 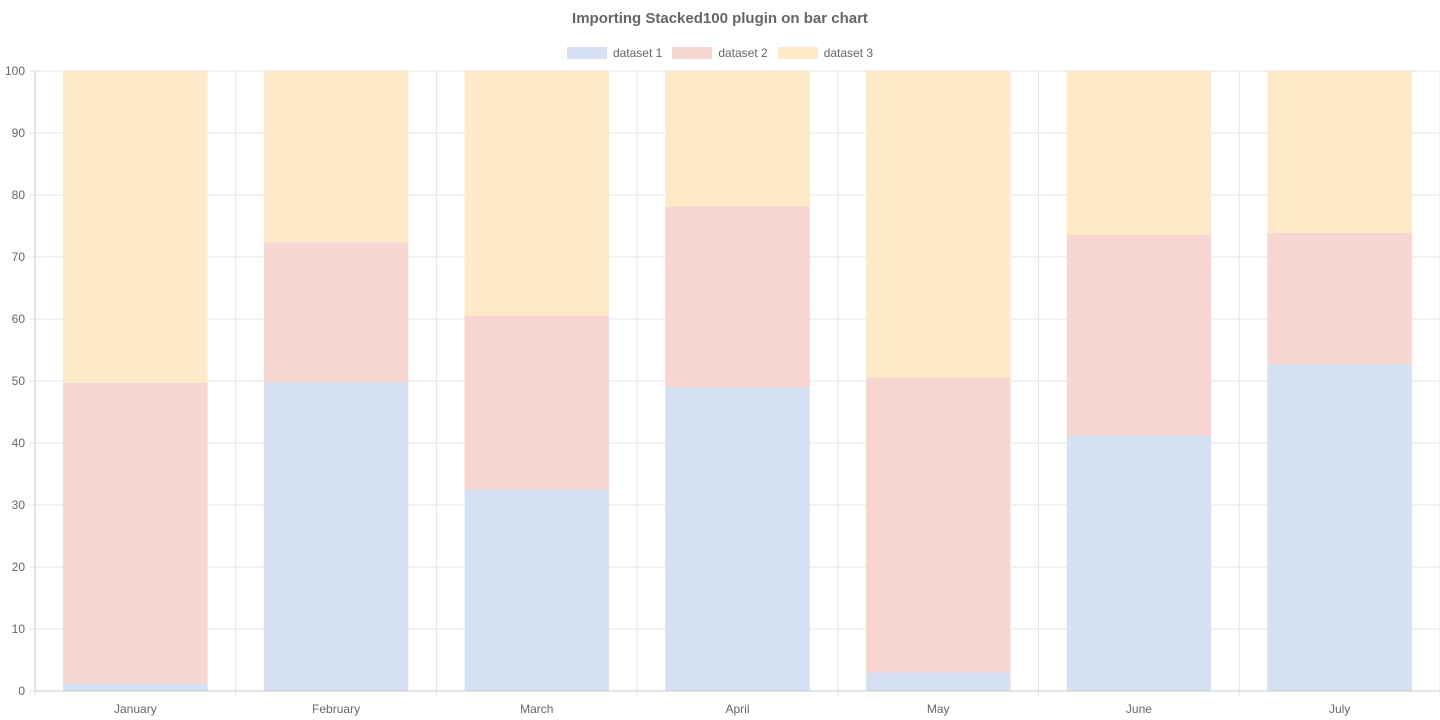 What do you see at coordinates (938, 709) in the screenshot?
I see `x-tick-label-may: May` at bounding box center [938, 709].